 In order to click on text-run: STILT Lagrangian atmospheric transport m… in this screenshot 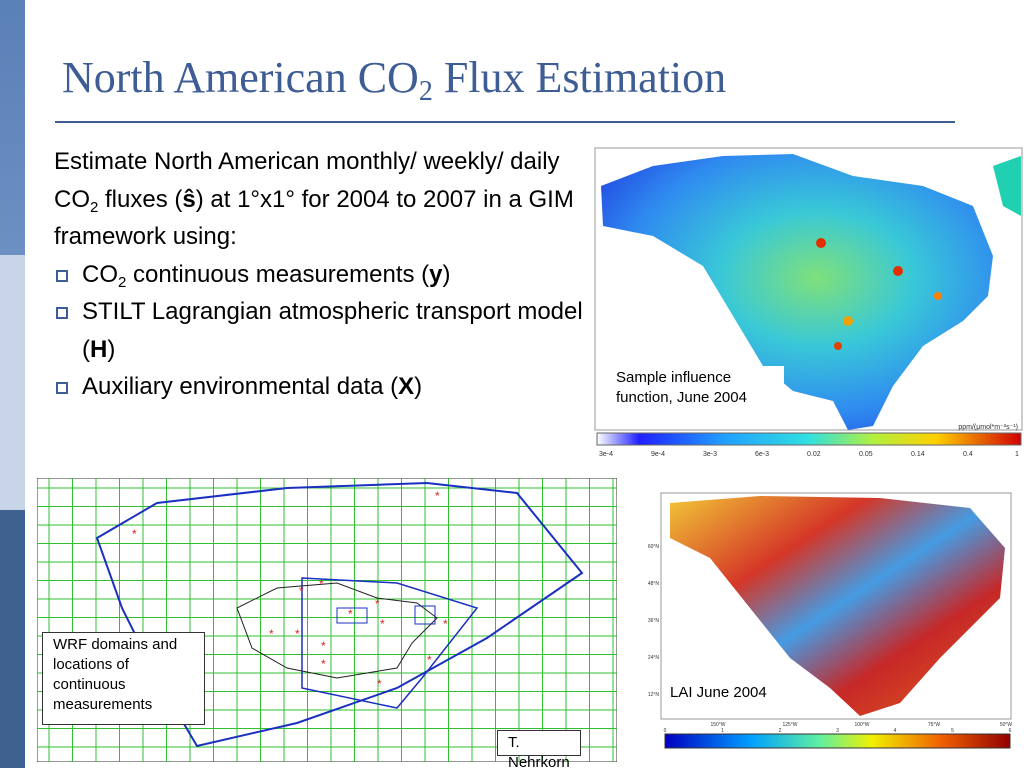, I will do `click(332, 330)`.